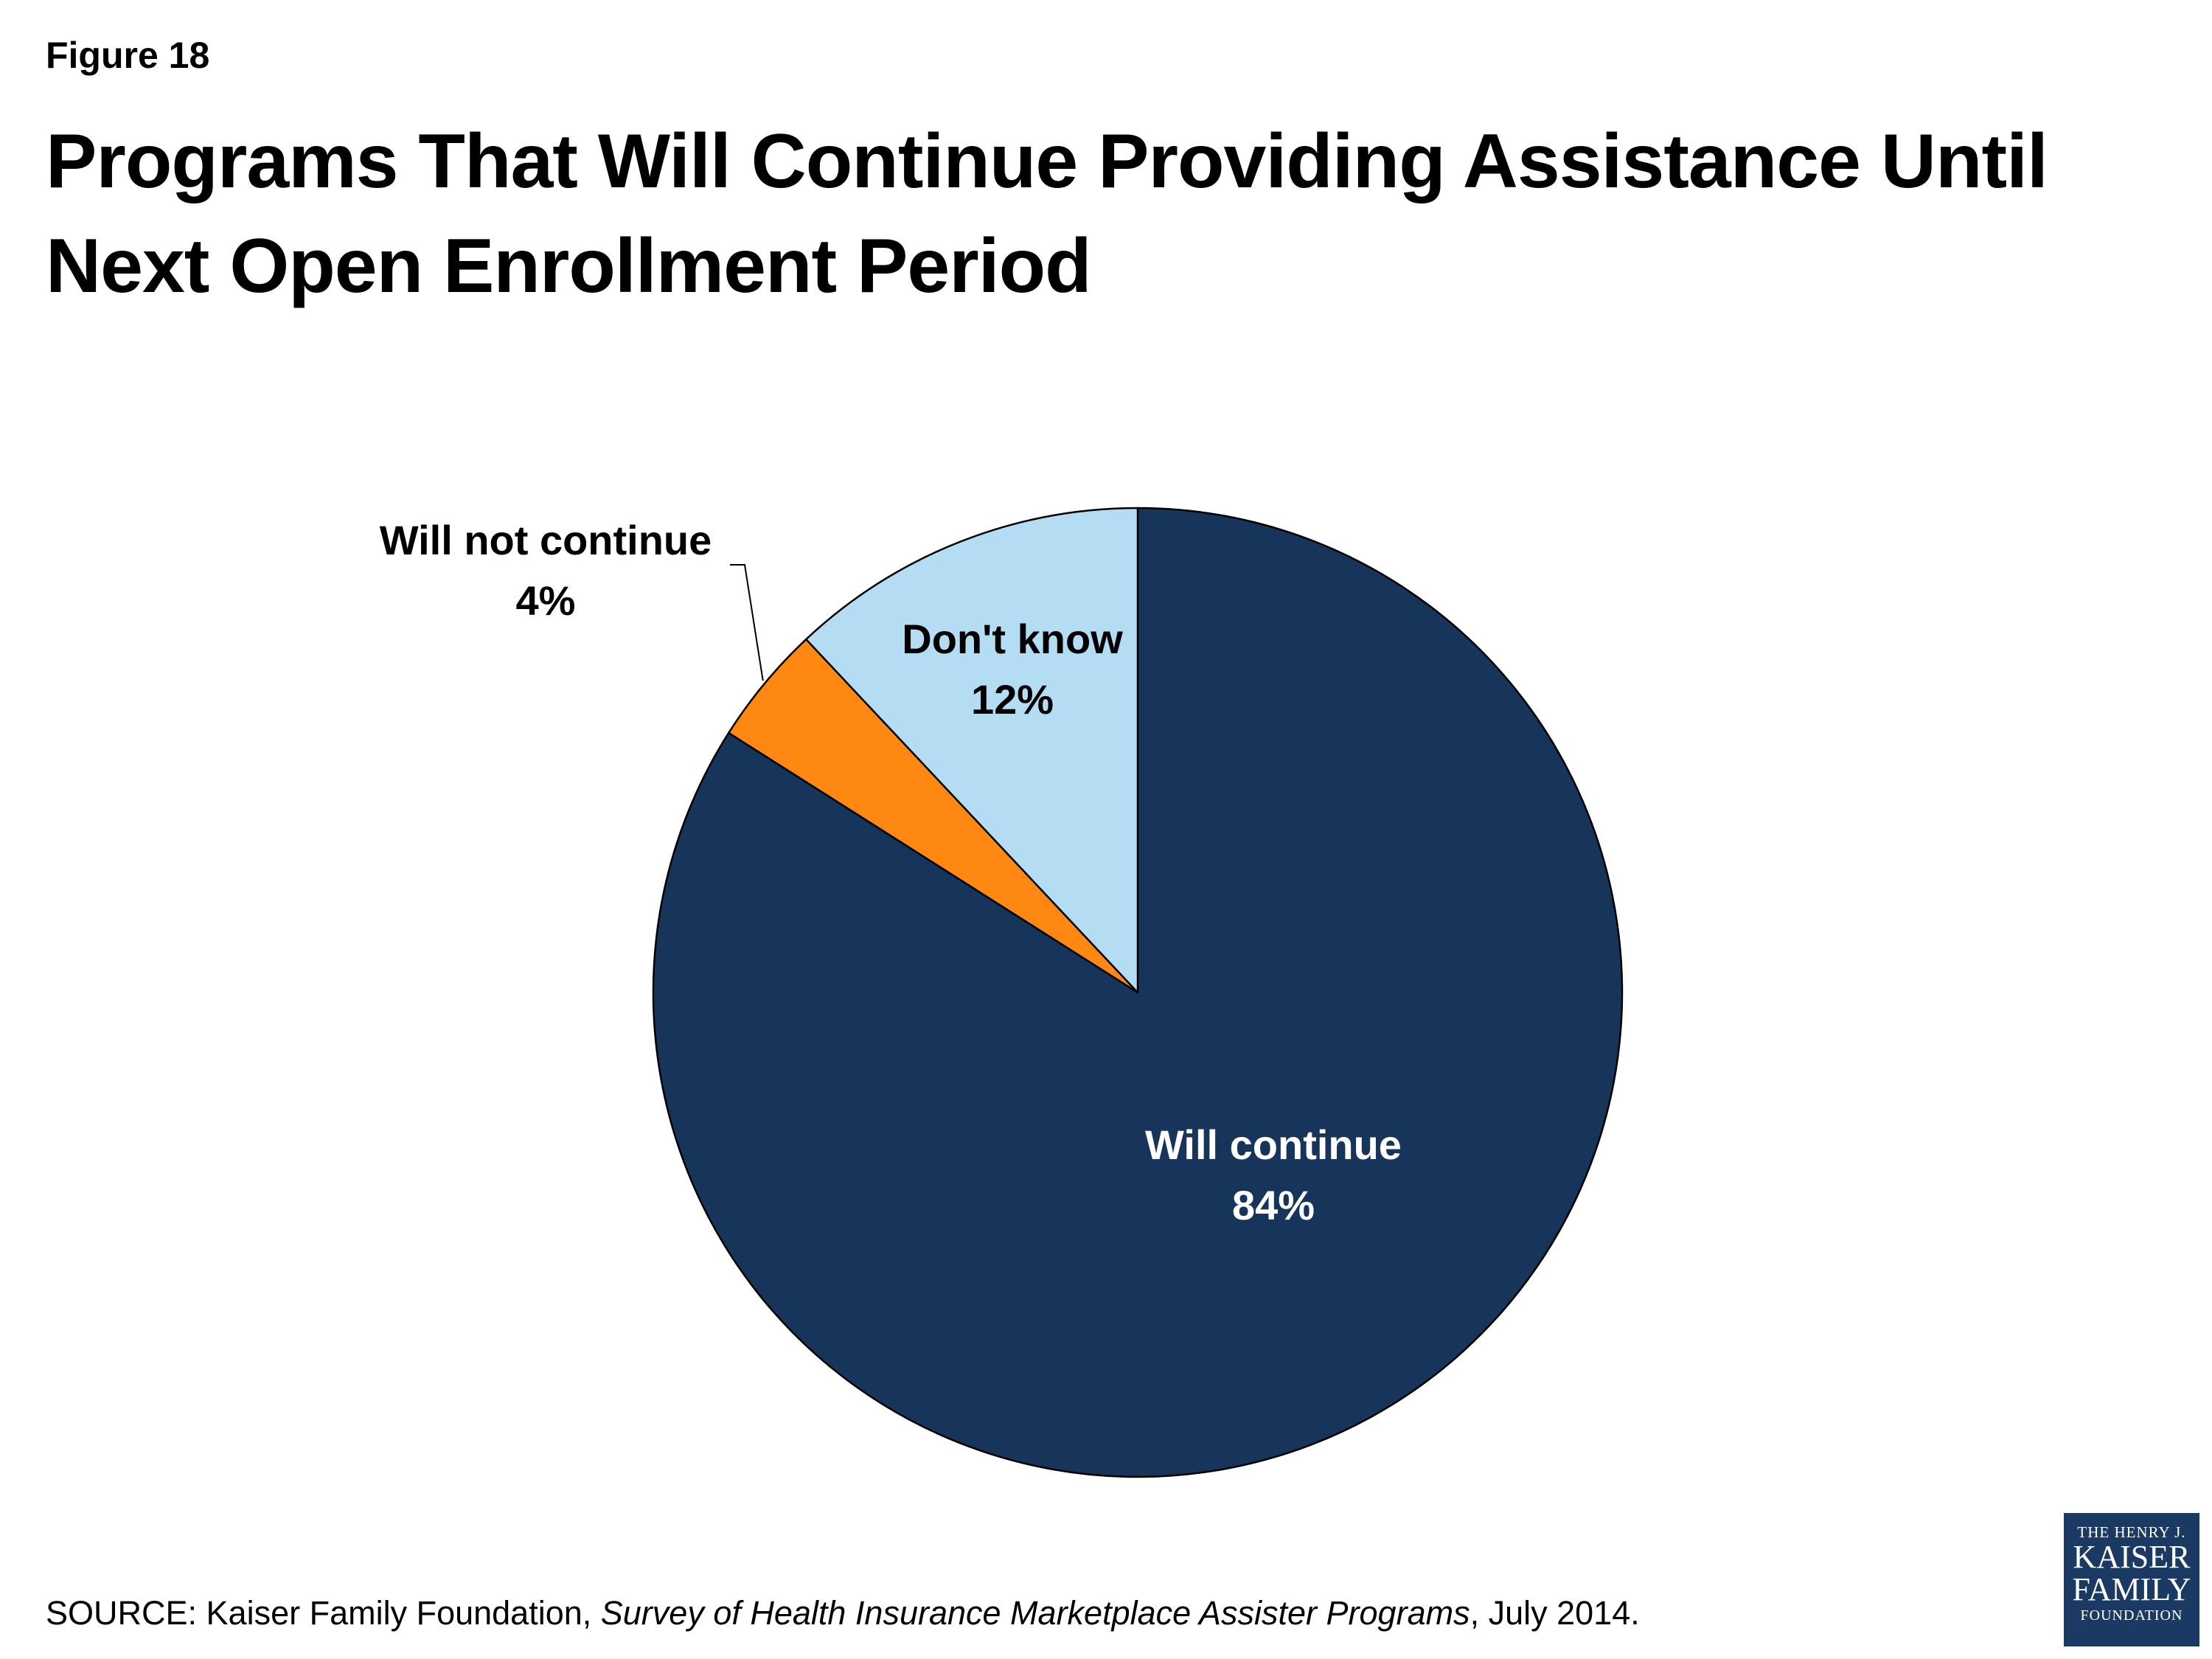  I want to click on slice-label-will-continue: Will continue, so click(1273, 1144).